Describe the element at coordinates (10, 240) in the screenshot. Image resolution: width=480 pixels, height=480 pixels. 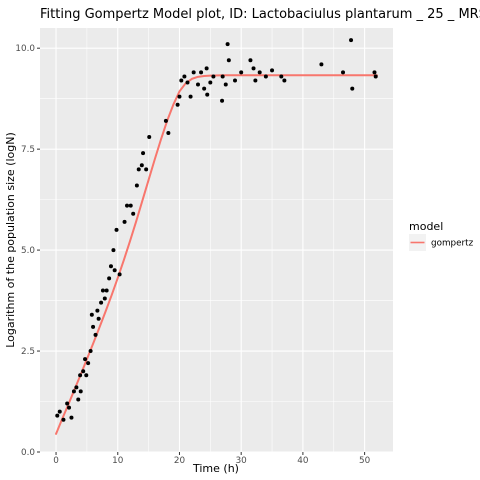
I see `y-axis-title: Logarithm of the population size (logN)` at that location.